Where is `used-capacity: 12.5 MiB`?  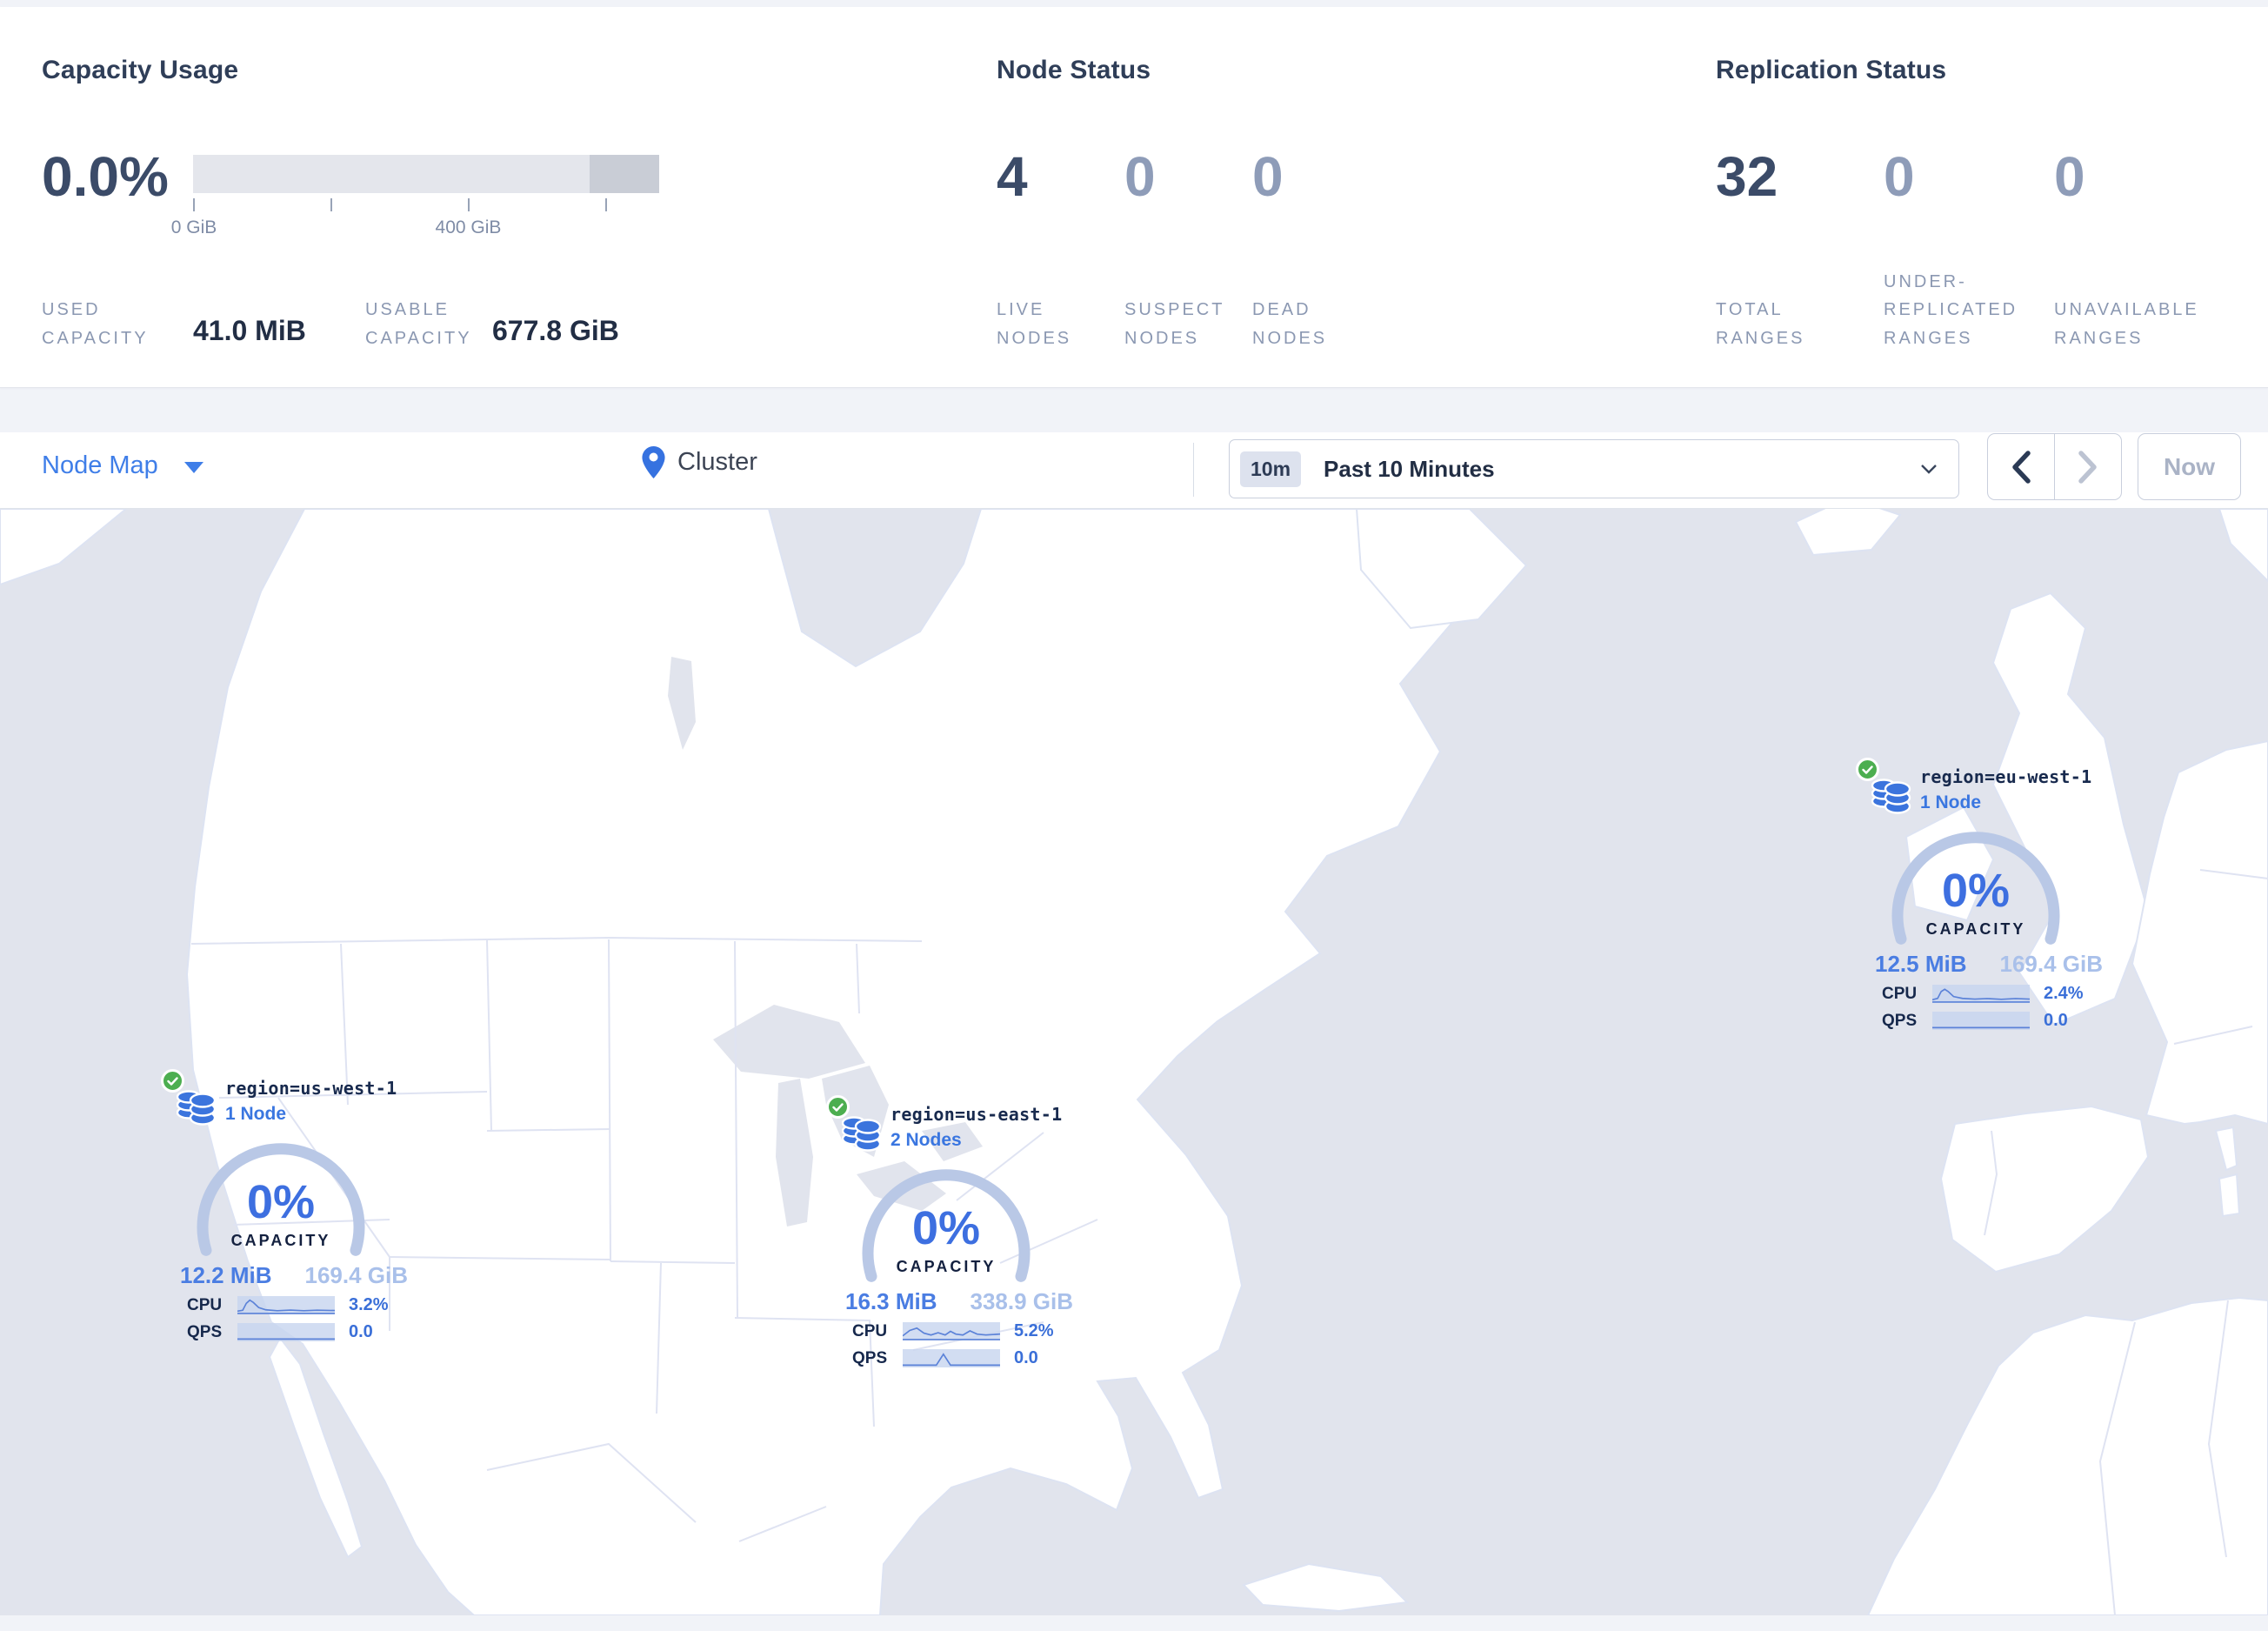
used-capacity: 12.5 MiB is located at coordinates (1921, 964).